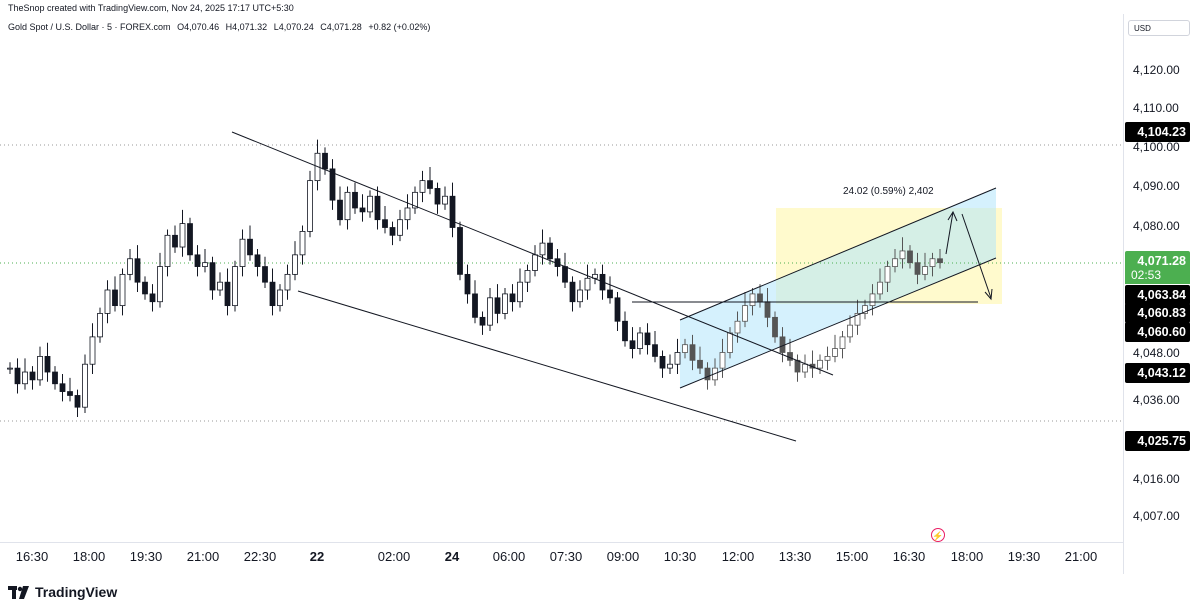 Image resolution: width=1200 pixels, height=612 pixels. I want to click on time-tick: 09:00, so click(623, 556).